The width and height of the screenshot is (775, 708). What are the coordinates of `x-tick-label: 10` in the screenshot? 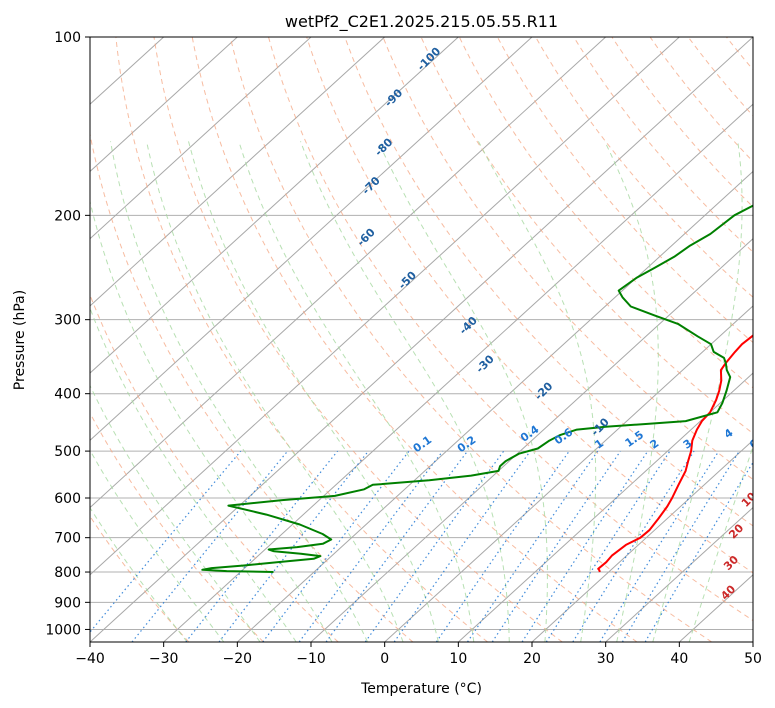 It's located at (458, 659).